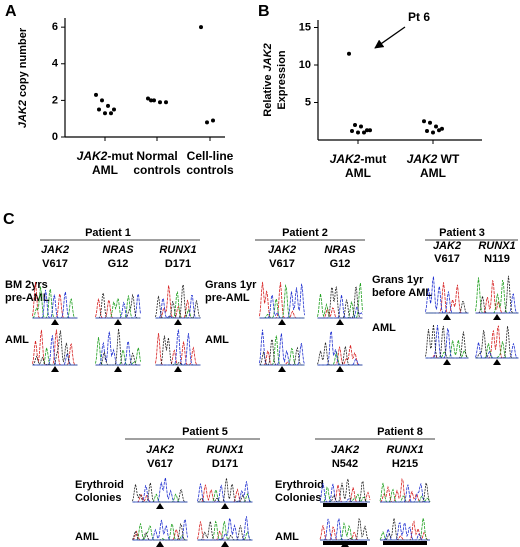  What do you see at coordinates (210, 156) in the screenshot?
I see `x-tick-label: Cell-line` at bounding box center [210, 156].